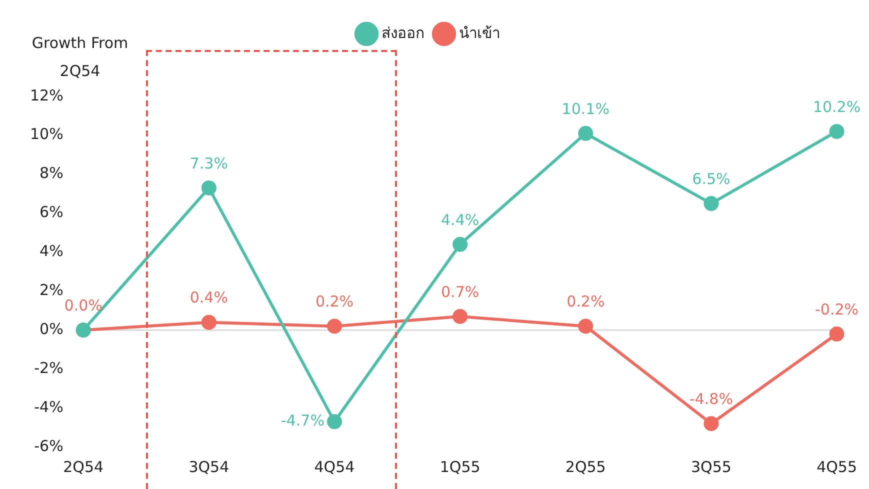 The width and height of the screenshot is (869, 489). Describe the element at coordinates (49, 367) in the screenshot. I see `y-tick-label: -2%` at that location.